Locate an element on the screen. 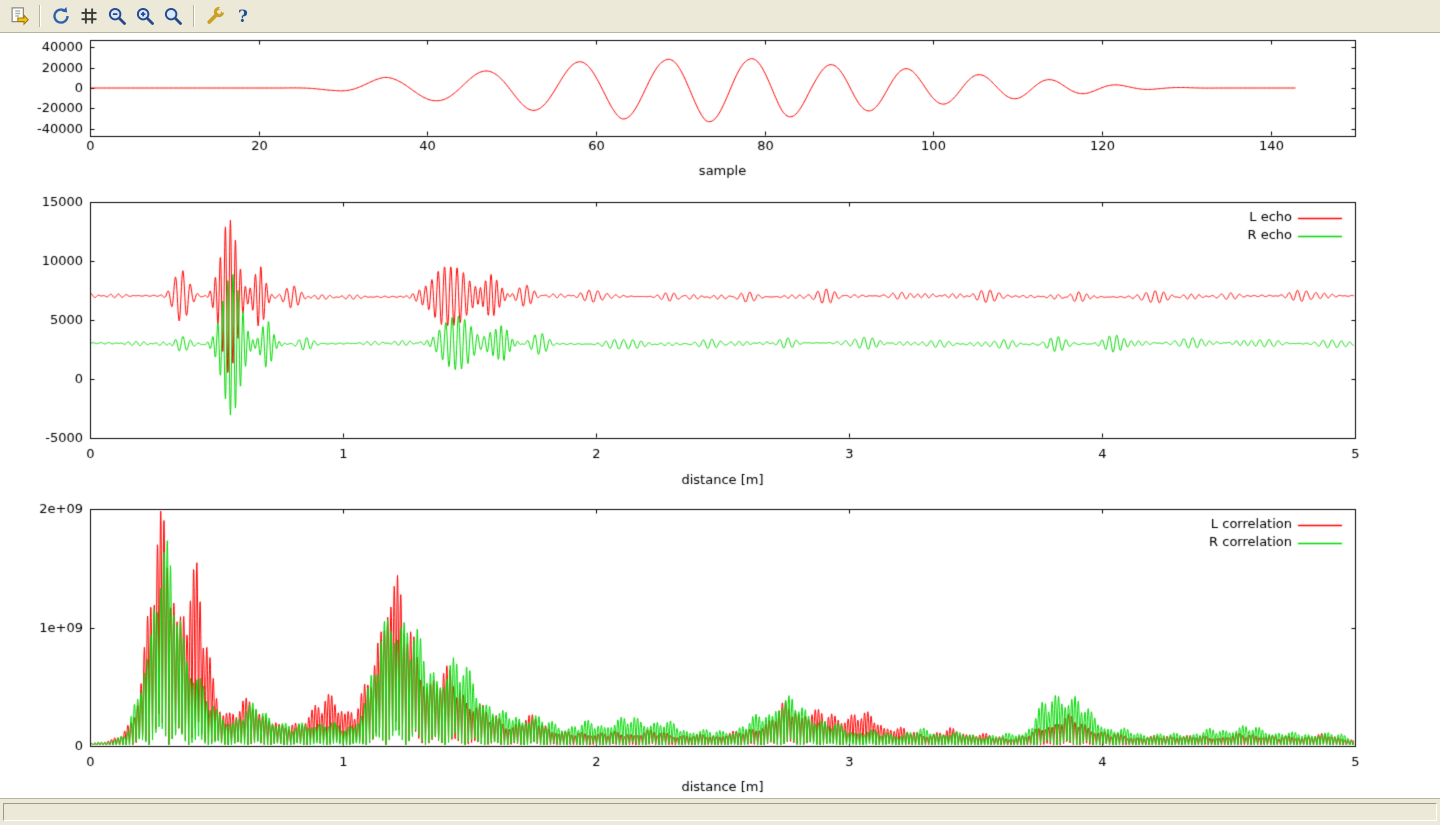 This screenshot has width=1440, height=825. grid-icon is located at coordinates (89, 16).